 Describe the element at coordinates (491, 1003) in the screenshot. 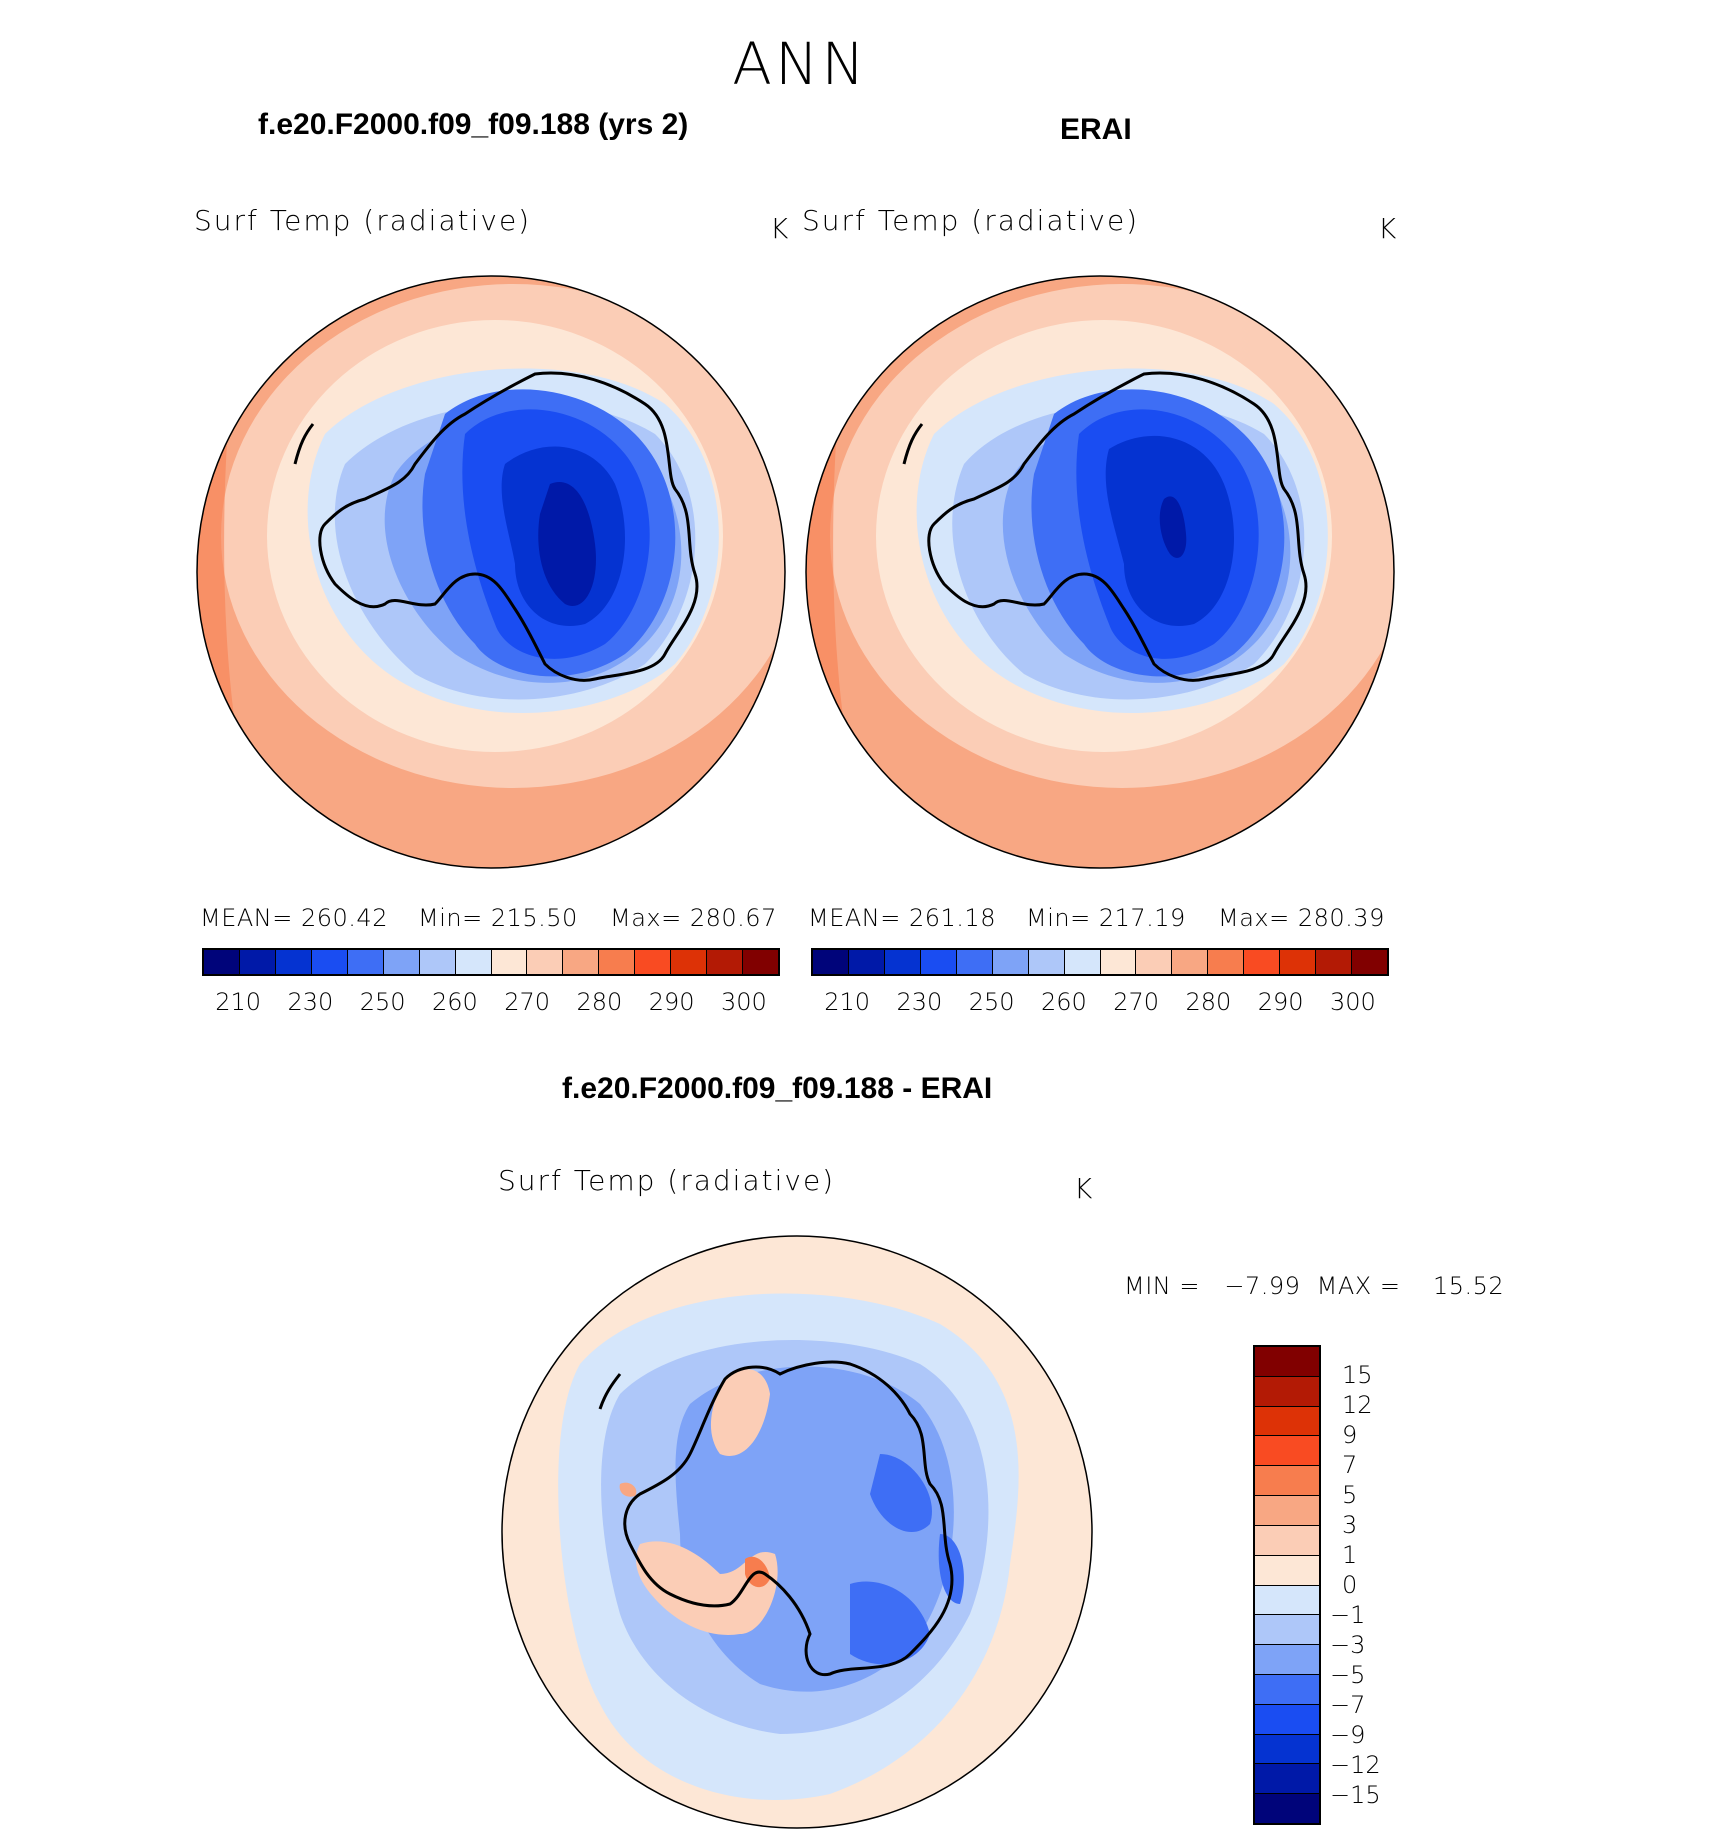

I see `test-colorbar-ticks: 210 230 250 260 270 280 290 300` at that location.